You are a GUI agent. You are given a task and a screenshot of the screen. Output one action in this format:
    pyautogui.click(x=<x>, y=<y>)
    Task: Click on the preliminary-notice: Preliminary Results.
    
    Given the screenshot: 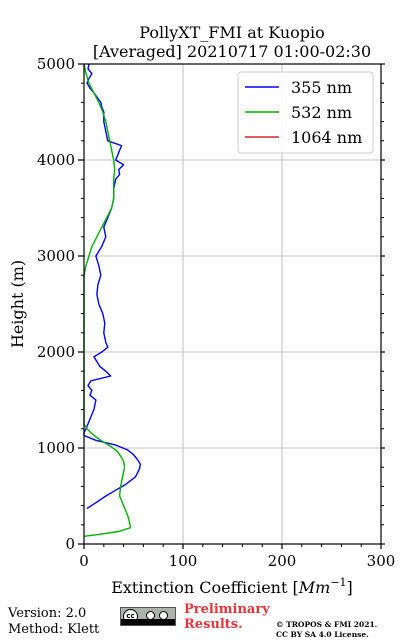 What is the action you would take?
    pyautogui.click(x=227, y=617)
    